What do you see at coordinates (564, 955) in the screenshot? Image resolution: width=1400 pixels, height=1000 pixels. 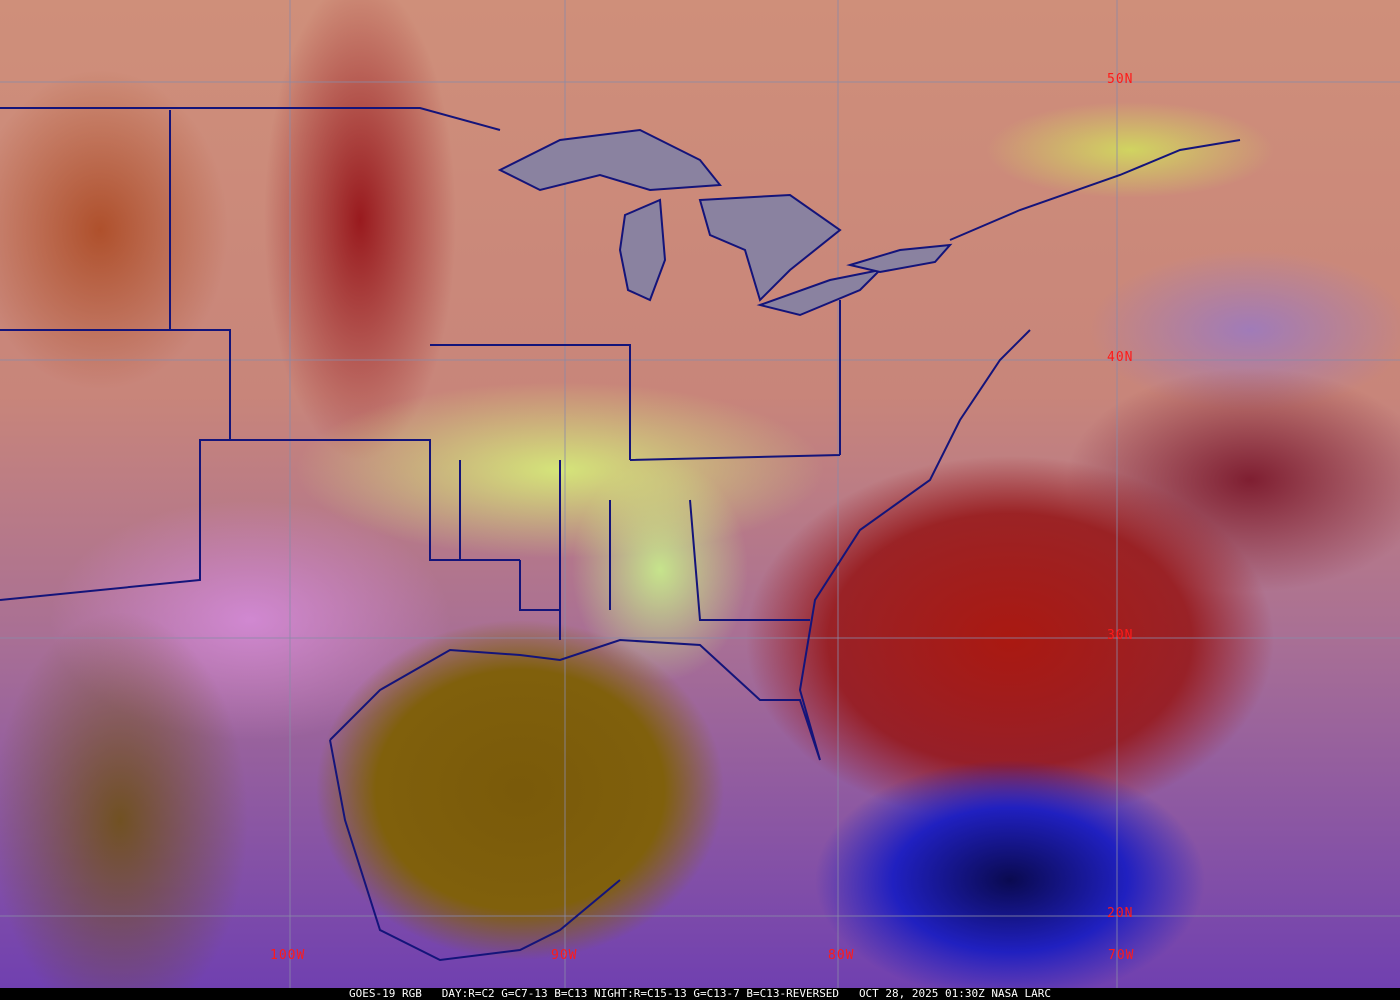 I see `lon-label-90w: 90W` at bounding box center [564, 955].